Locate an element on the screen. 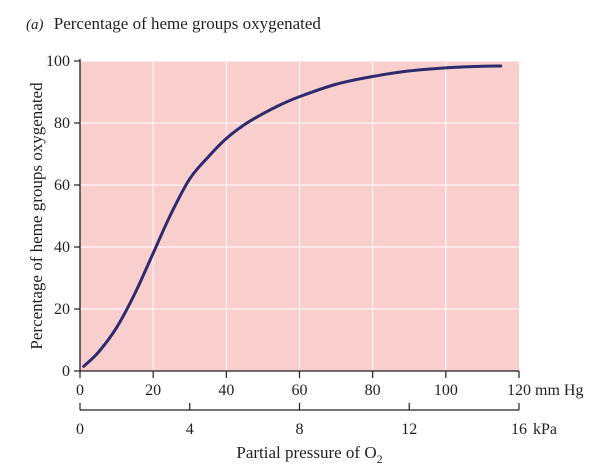  kpa-tick-label: 12 is located at coordinates (409, 429).